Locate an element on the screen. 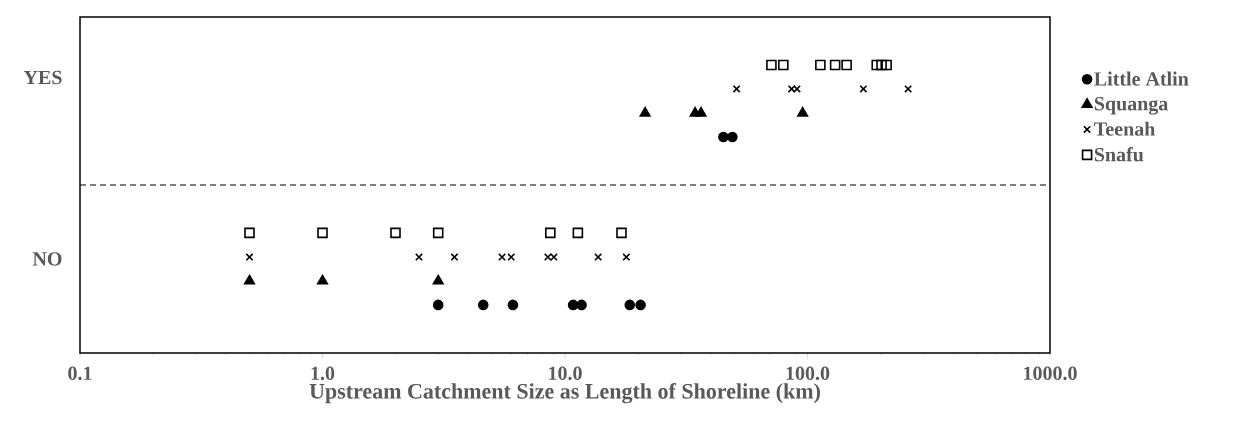  legend-label: Snafu is located at coordinates (1119, 154).